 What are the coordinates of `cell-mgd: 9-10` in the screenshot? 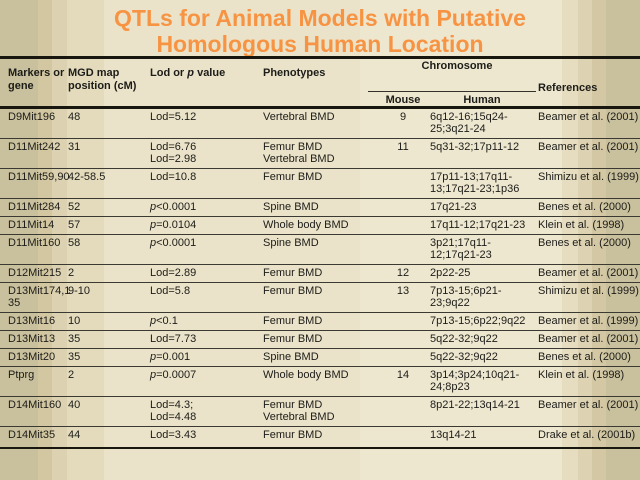 It's located at (79, 291).